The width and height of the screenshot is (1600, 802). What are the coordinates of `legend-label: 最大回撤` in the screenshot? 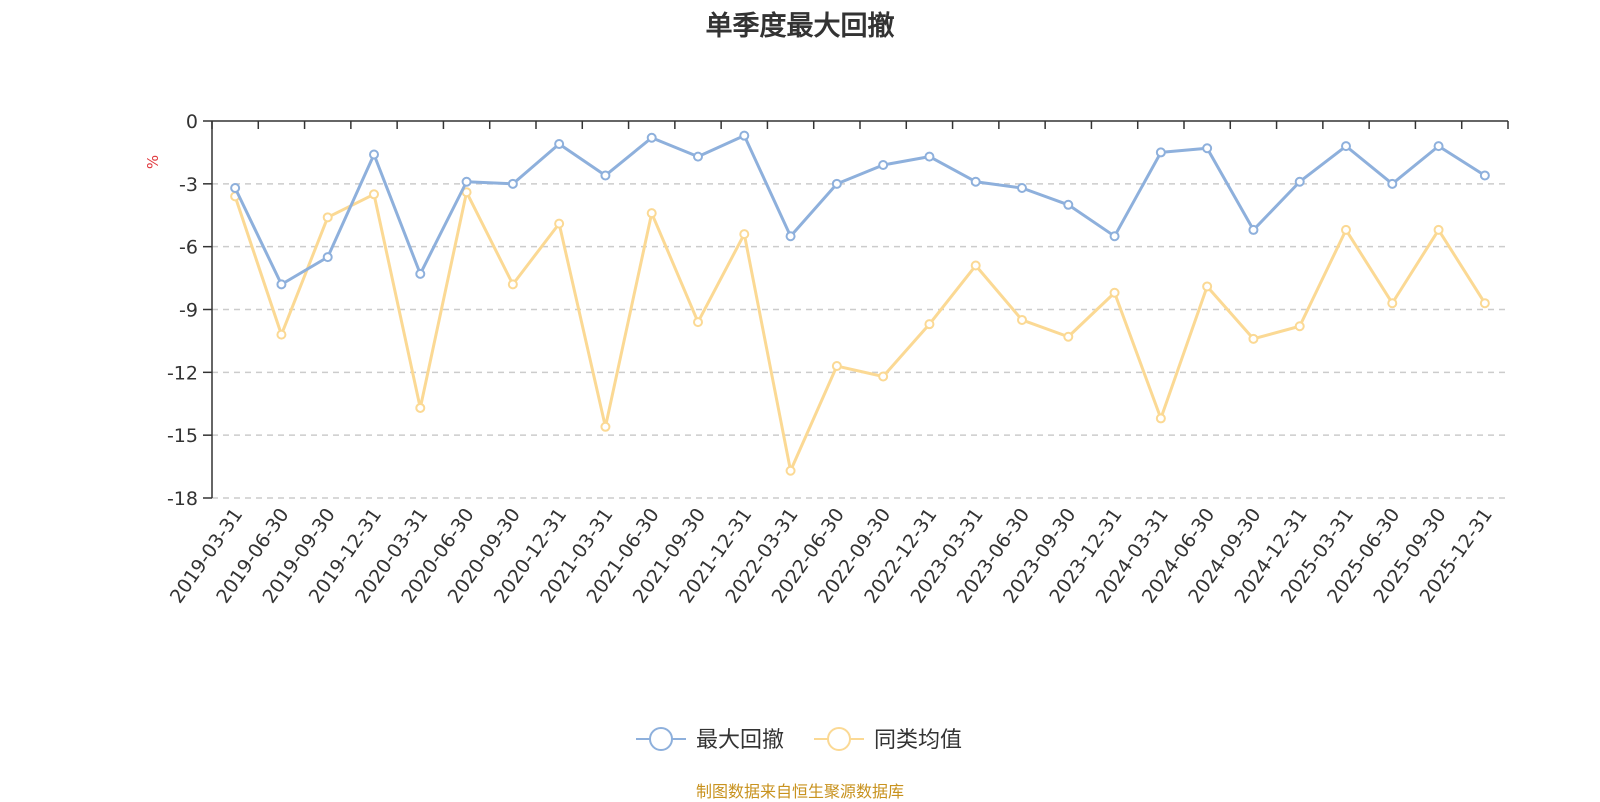 It's located at (740, 740).